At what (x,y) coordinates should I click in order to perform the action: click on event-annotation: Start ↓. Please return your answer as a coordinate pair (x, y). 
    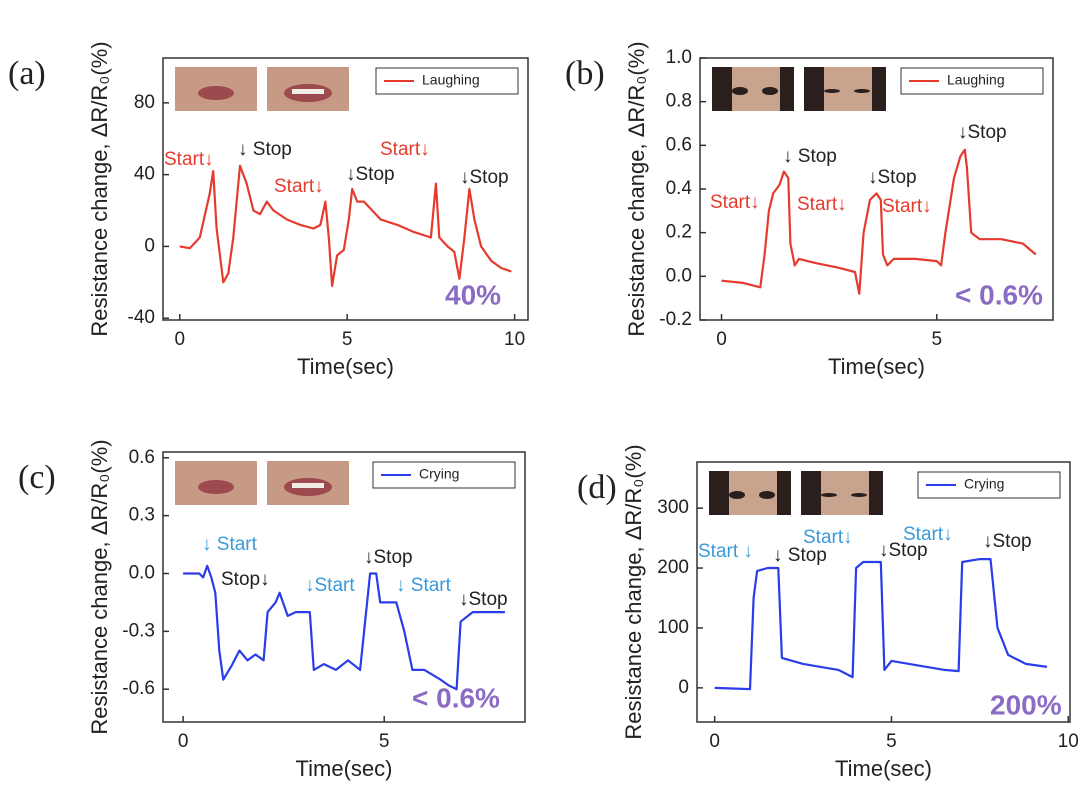
    Looking at the image, I should click on (725, 551).